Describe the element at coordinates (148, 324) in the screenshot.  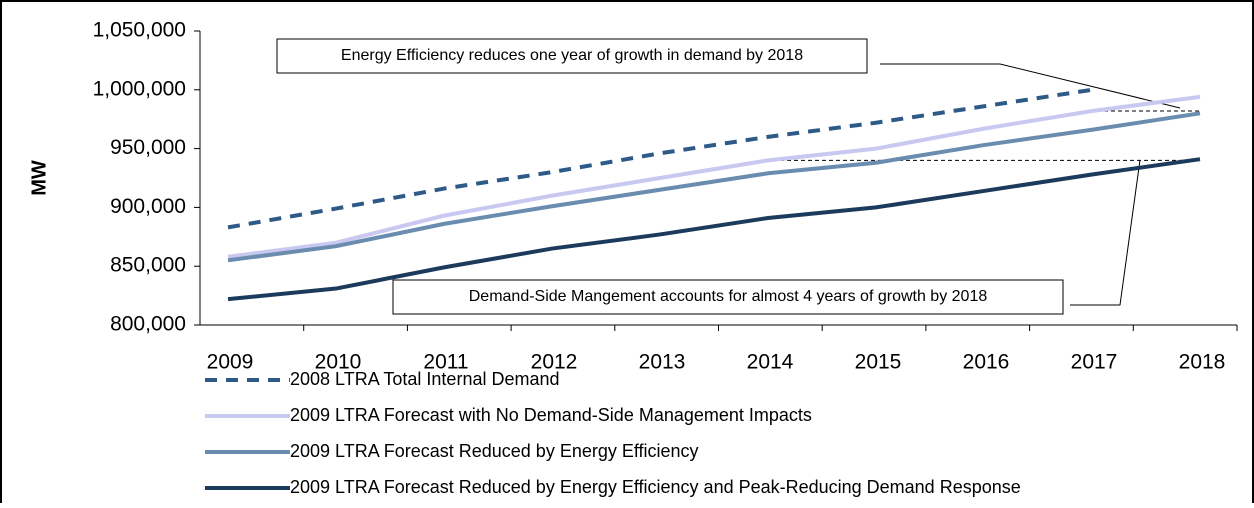
I see `y-tick-label: 800,000` at that location.